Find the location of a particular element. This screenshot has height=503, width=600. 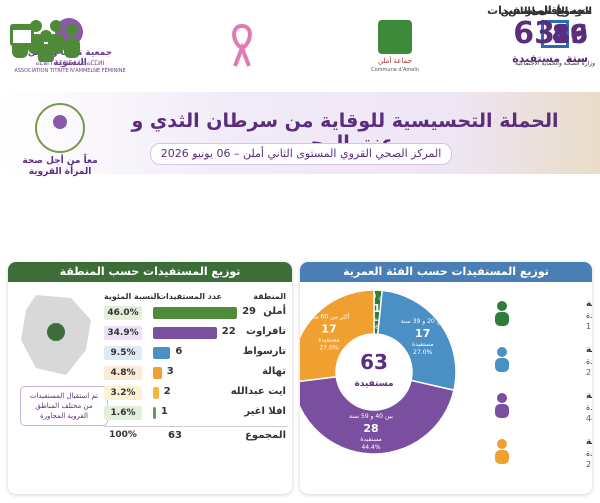

legend-category: بين 40 و 59 سنة is located at coordinates (589, 396).